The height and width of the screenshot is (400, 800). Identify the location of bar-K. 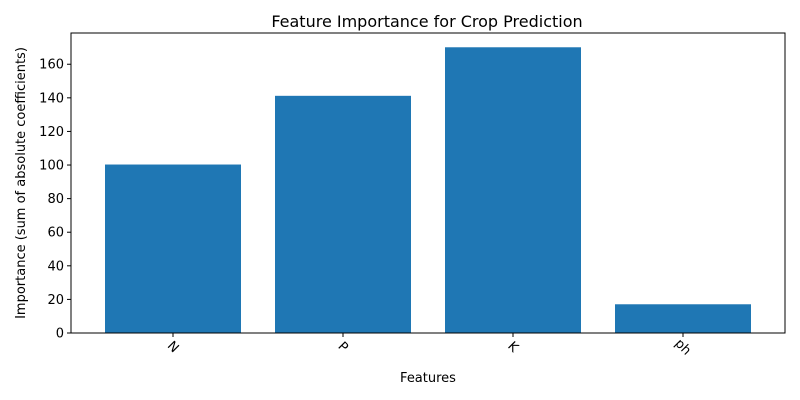
(513, 190).